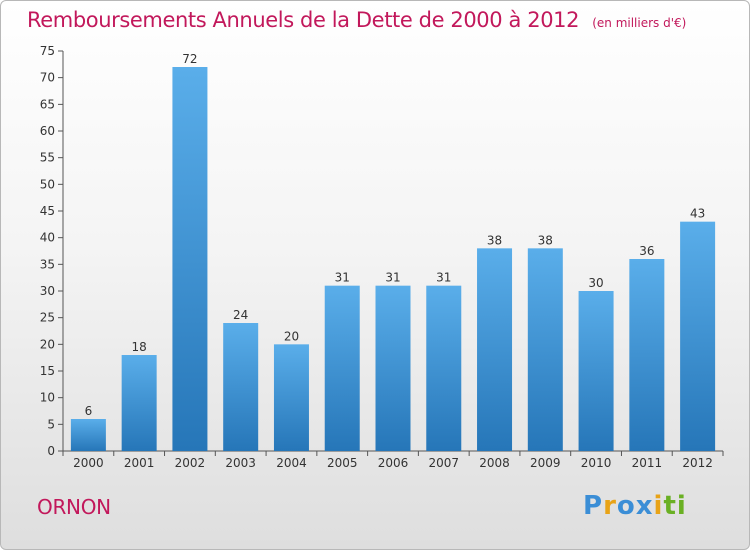 The width and height of the screenshot is (750, 550). Describe the element at coordinates (545, 349) in the screenshot. I see `bar-2009` at that location.